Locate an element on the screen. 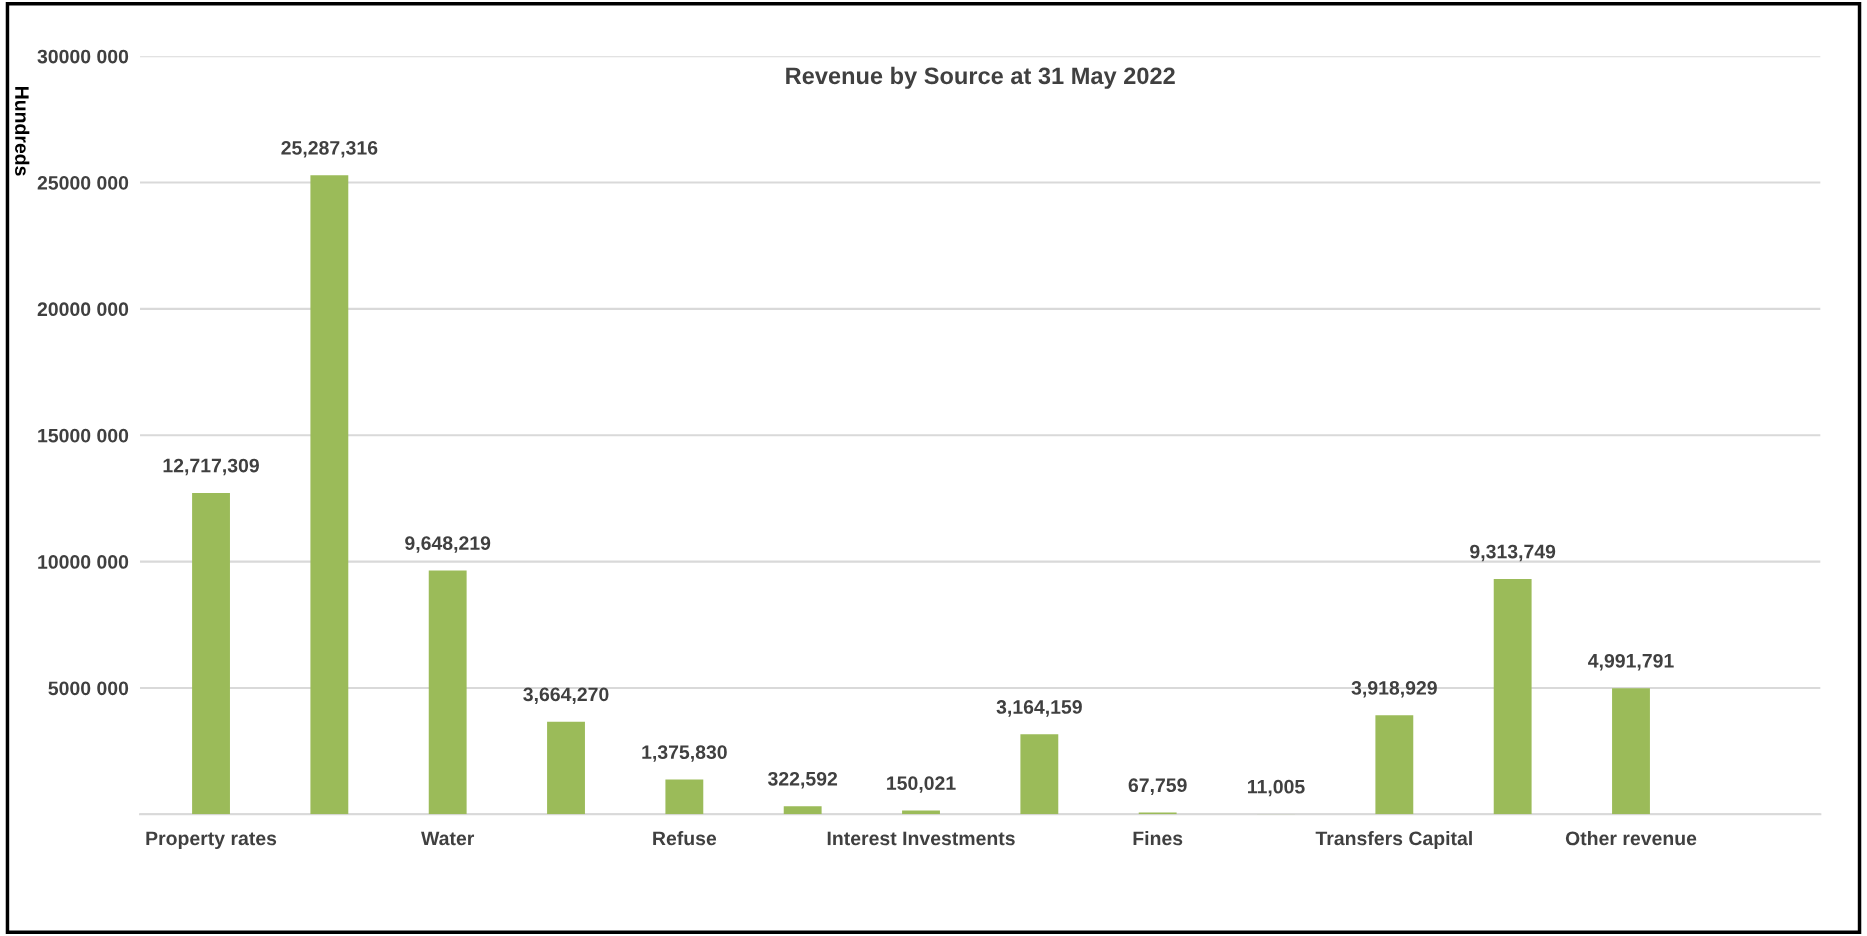 The image size is (1867, 936). y-tick-label: 30000 000 is located at coordinates (83, 56).